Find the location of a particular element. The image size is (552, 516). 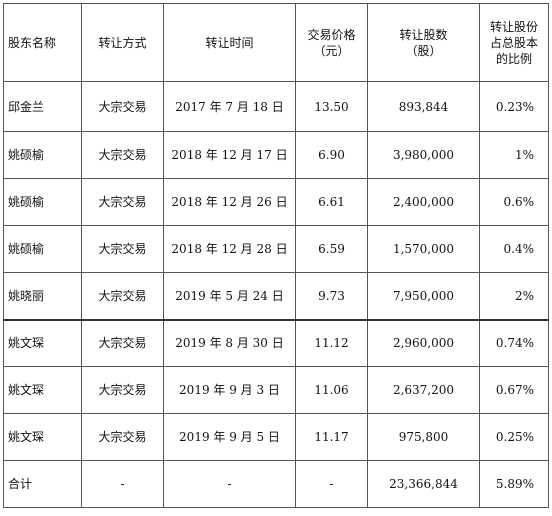

cell-share-ratio: 0.6% is located at coordinates (514, 202).